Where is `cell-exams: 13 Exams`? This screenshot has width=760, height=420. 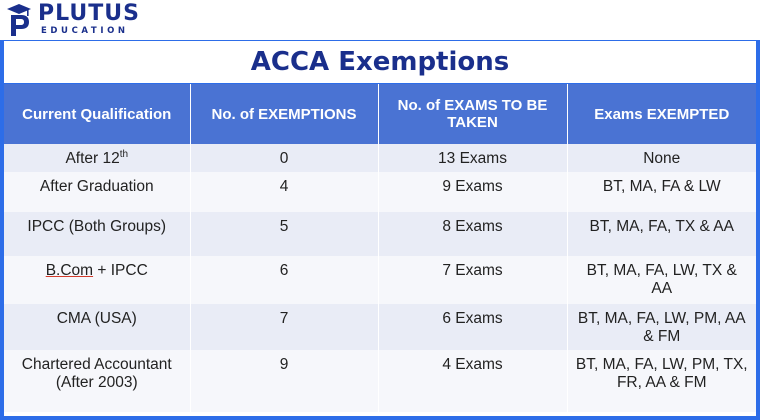 cell-exams: 13 Exams is located at coordinates (473, 158).